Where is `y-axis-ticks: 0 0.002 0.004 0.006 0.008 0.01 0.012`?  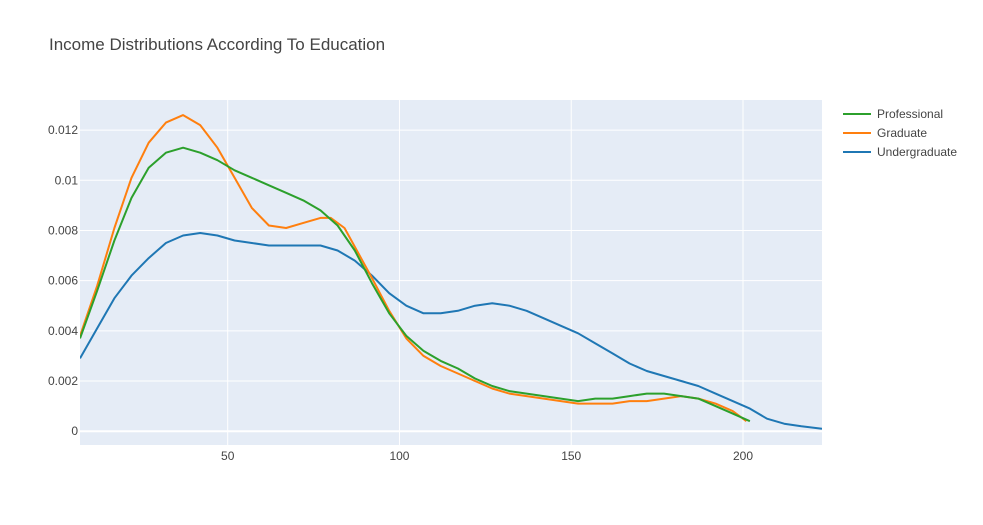 y-axis-ticks: 0 0.002 0.004 0.006 0.008 0.01 0.012 is located at coordinates (63, 280).